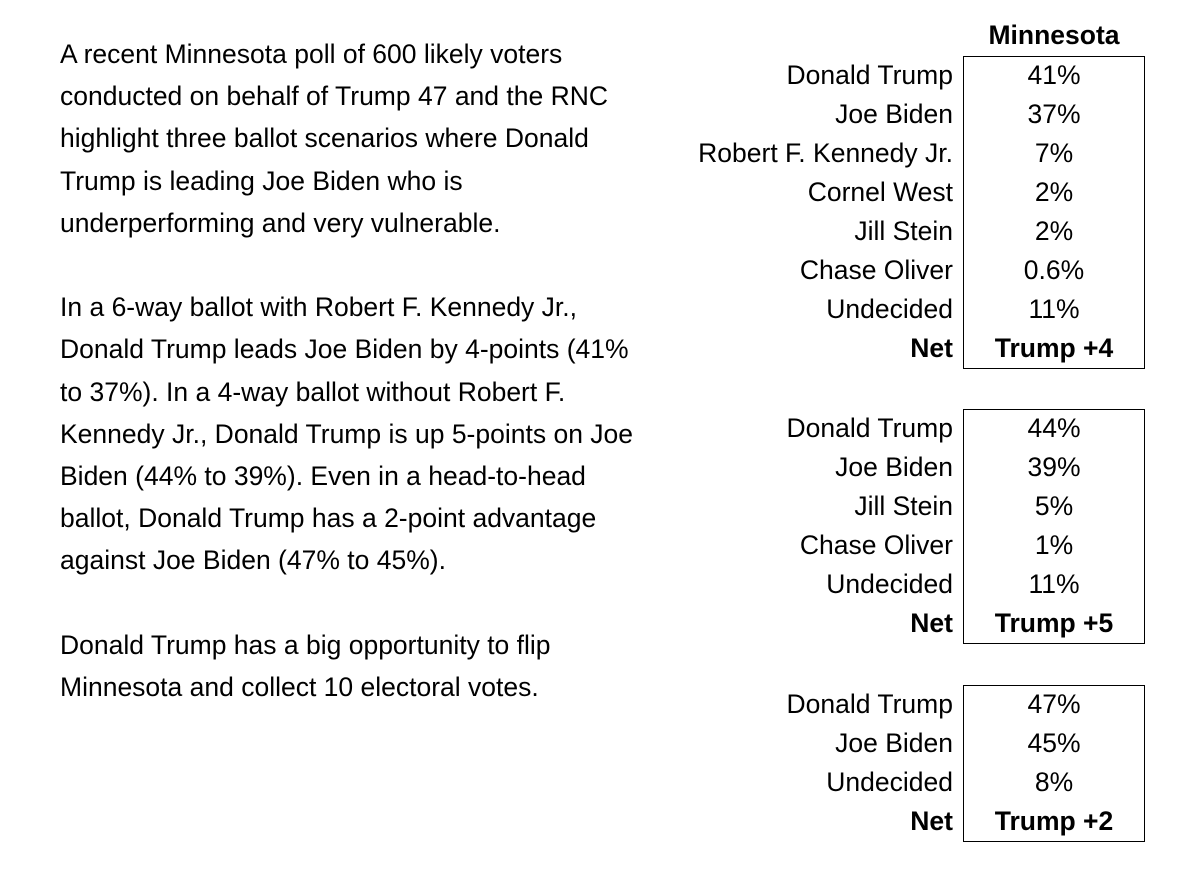 The width and height of the screenshot is (1194, 893). I want to click on ballot-row: Joe Biden 37%, so click(872, 114).